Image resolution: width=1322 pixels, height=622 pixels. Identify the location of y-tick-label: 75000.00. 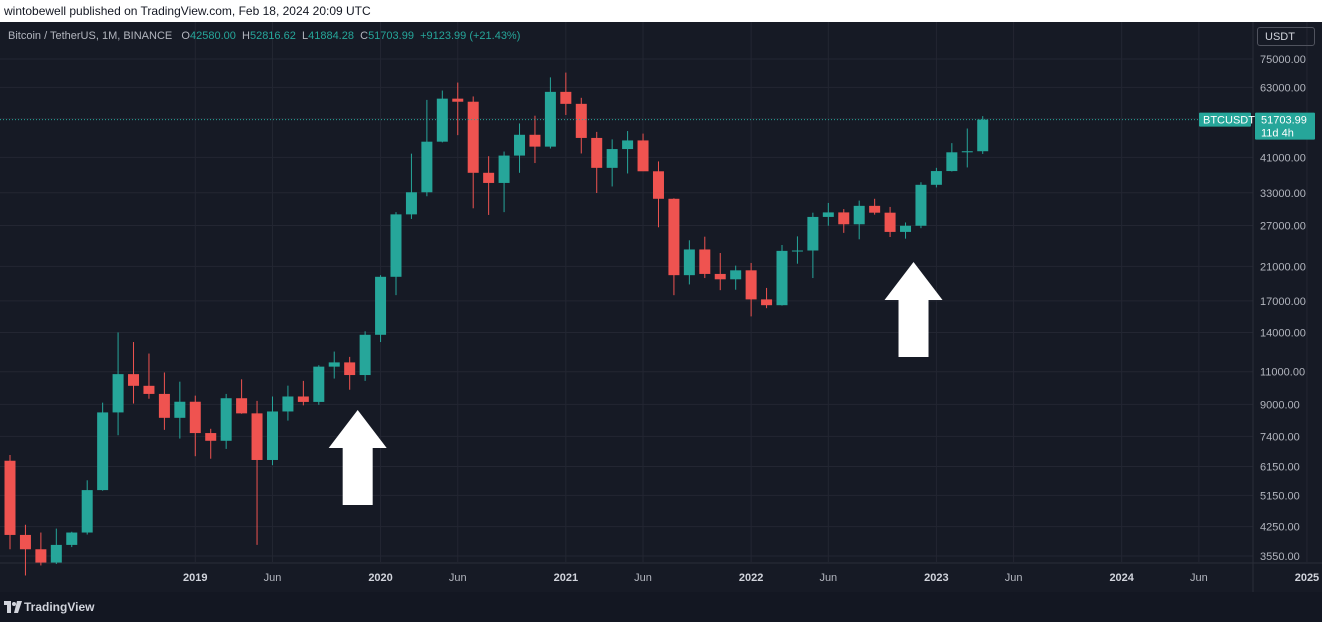
(1283, 60).